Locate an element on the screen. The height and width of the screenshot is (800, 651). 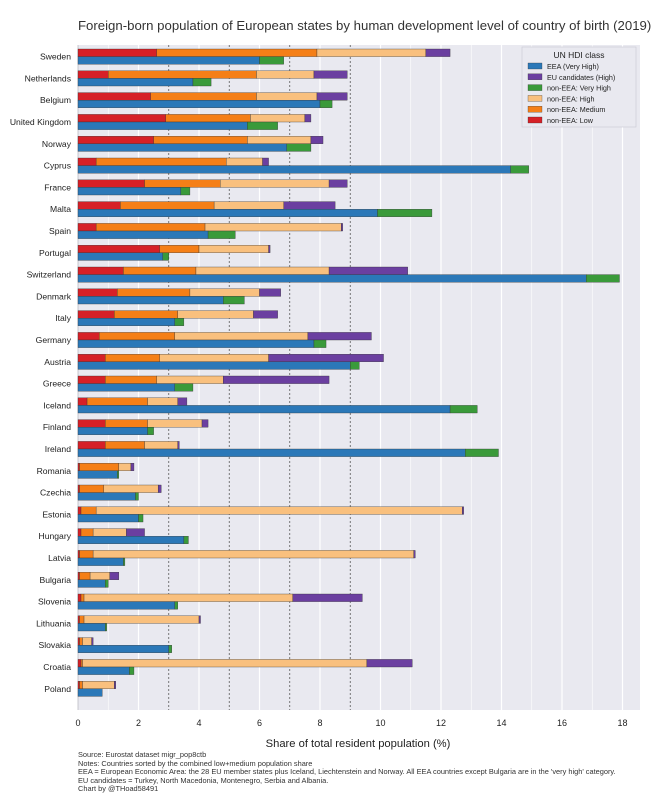
x-tick-label: 12 is located at coordinates (441, 723).